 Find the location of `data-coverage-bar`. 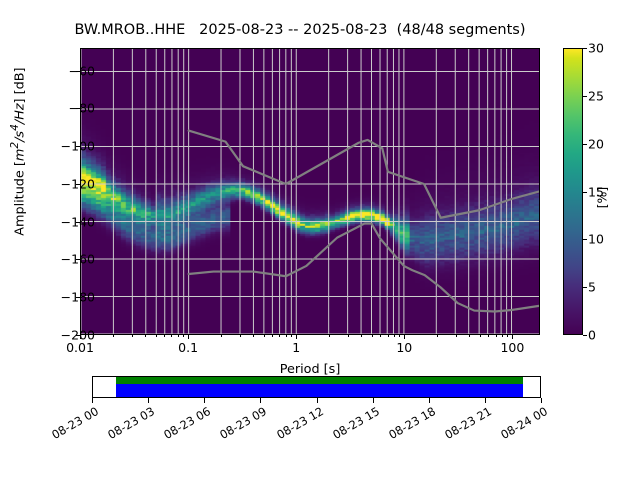

data-coverage-bar is located at coordinates (319, 381).